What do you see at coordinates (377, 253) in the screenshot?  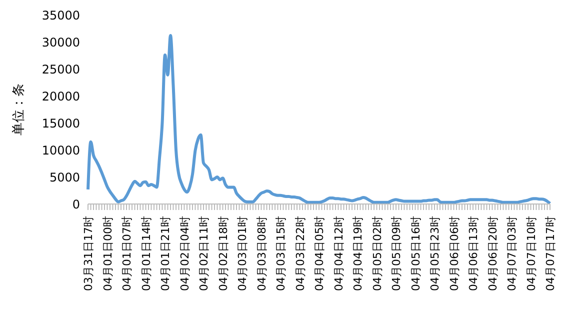 I see `x-tick-label: 04月05日02时` at bounding box center [377, 253].